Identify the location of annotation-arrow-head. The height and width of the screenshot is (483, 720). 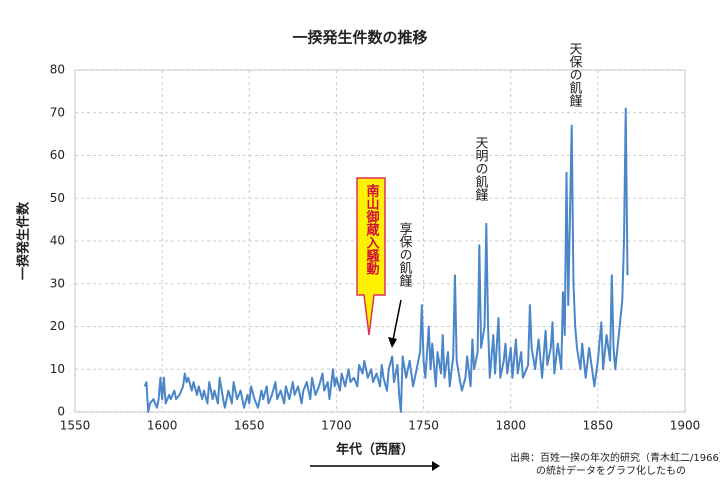
(392, 342).